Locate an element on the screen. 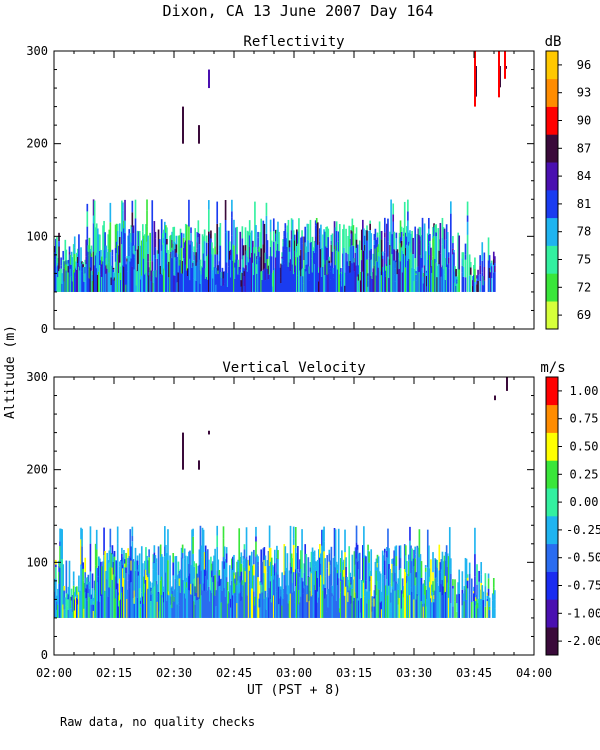  colorbar-swatch is located at coordinates (552, 65).